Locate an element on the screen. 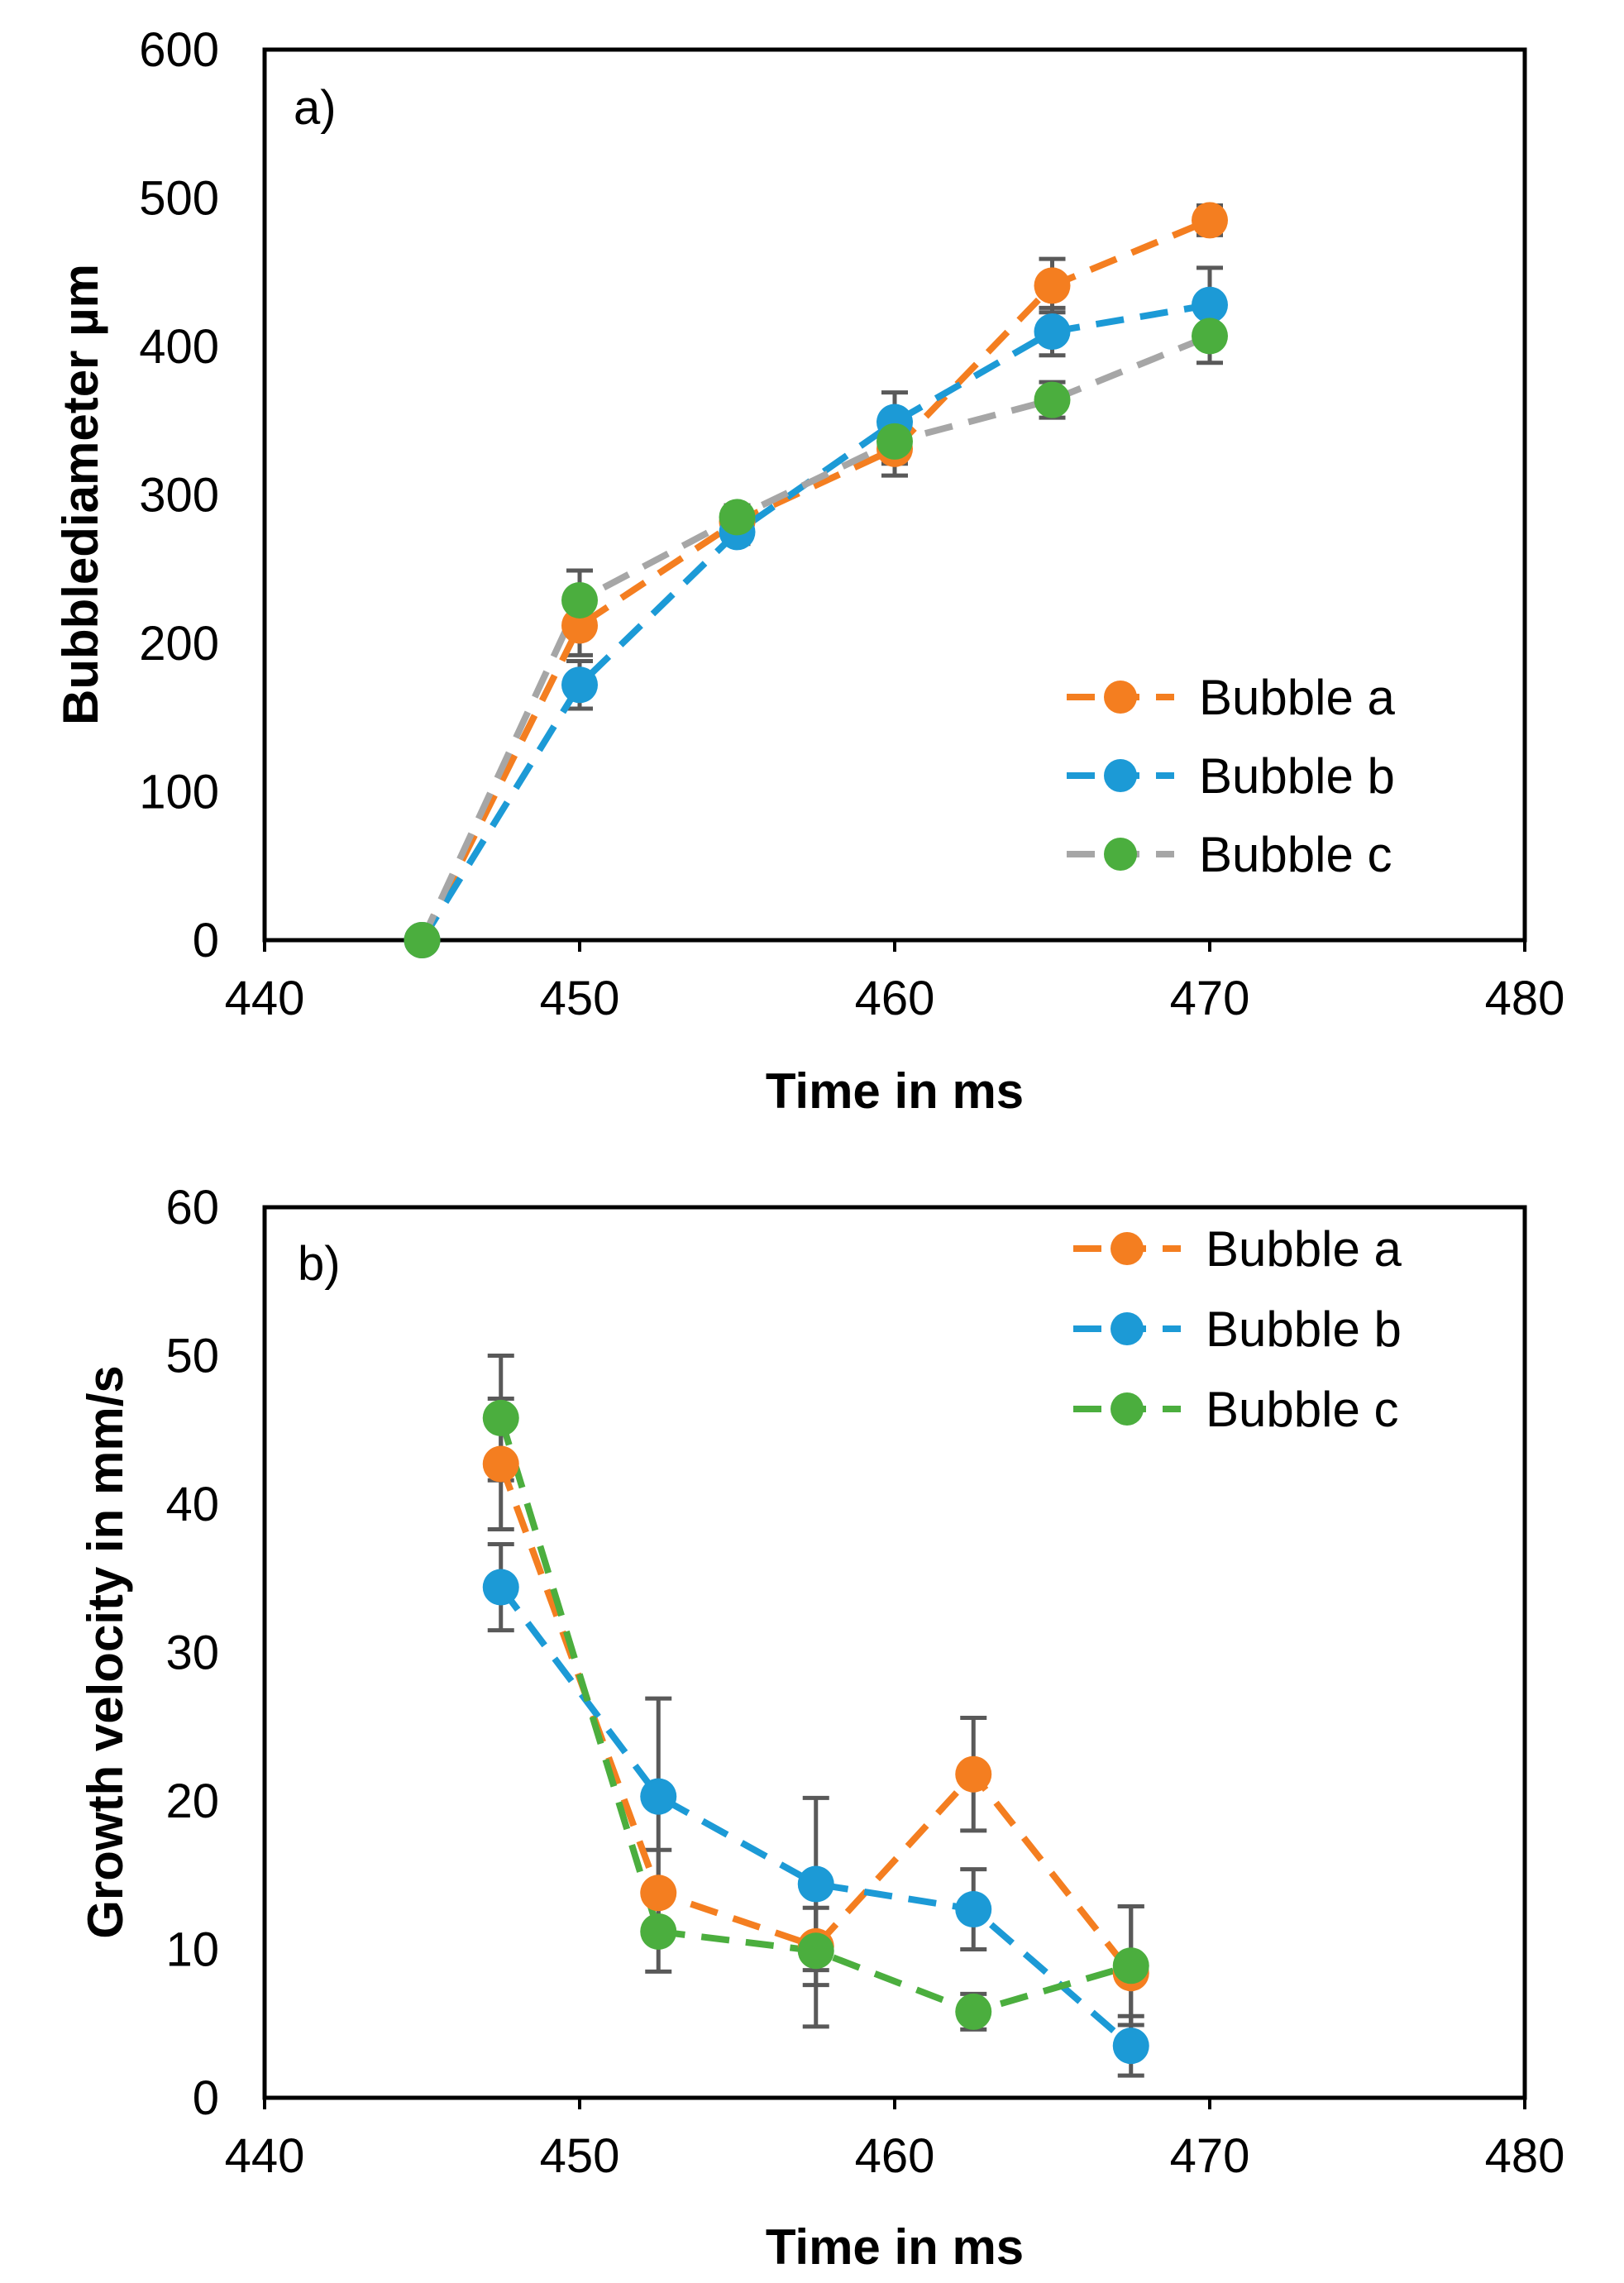 The width and height of the screenshot is (1624, 2283). x-axis-title-b: Time in ms is located at coordinates (895, 2247).